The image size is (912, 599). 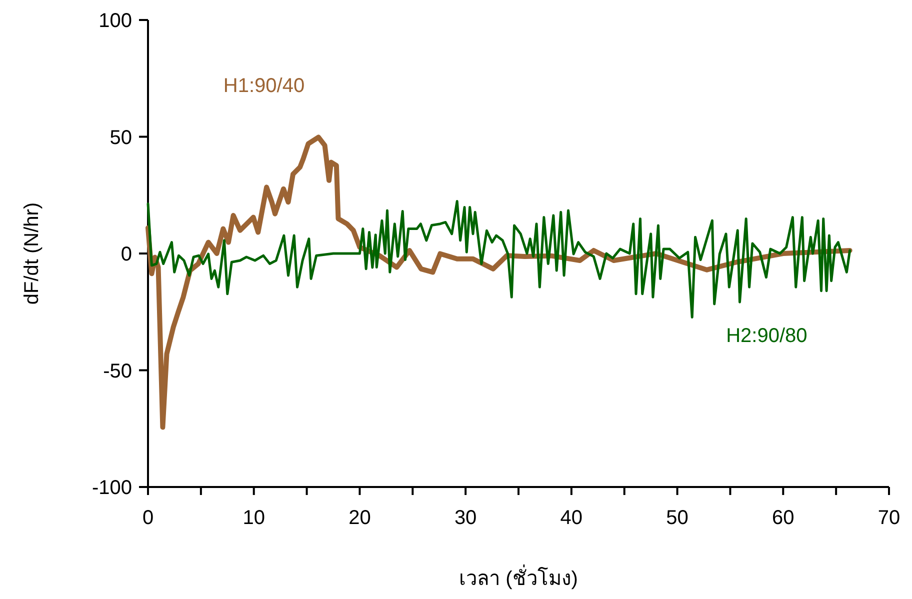 What do you see at coordinates (121, 137) in the screenshot?
I see `y-tick-label: 50` at bounding box center [121, 137].